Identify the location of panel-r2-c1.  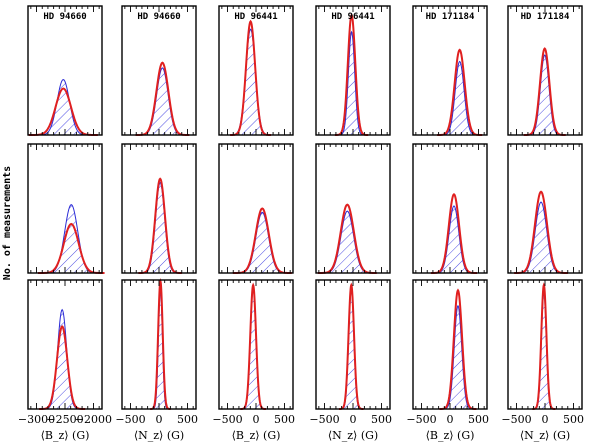
(66, 208).